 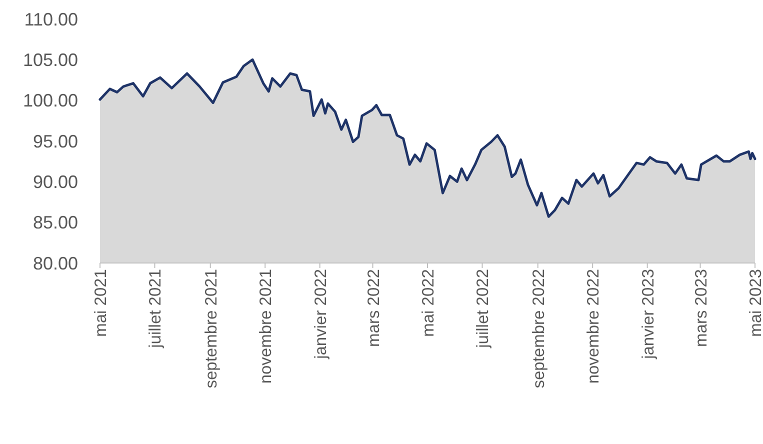 What do you see at coordinates (50, 100) in the screenshot?
I see `y-tick-label: 100.00` at bounding box center [50, 100].